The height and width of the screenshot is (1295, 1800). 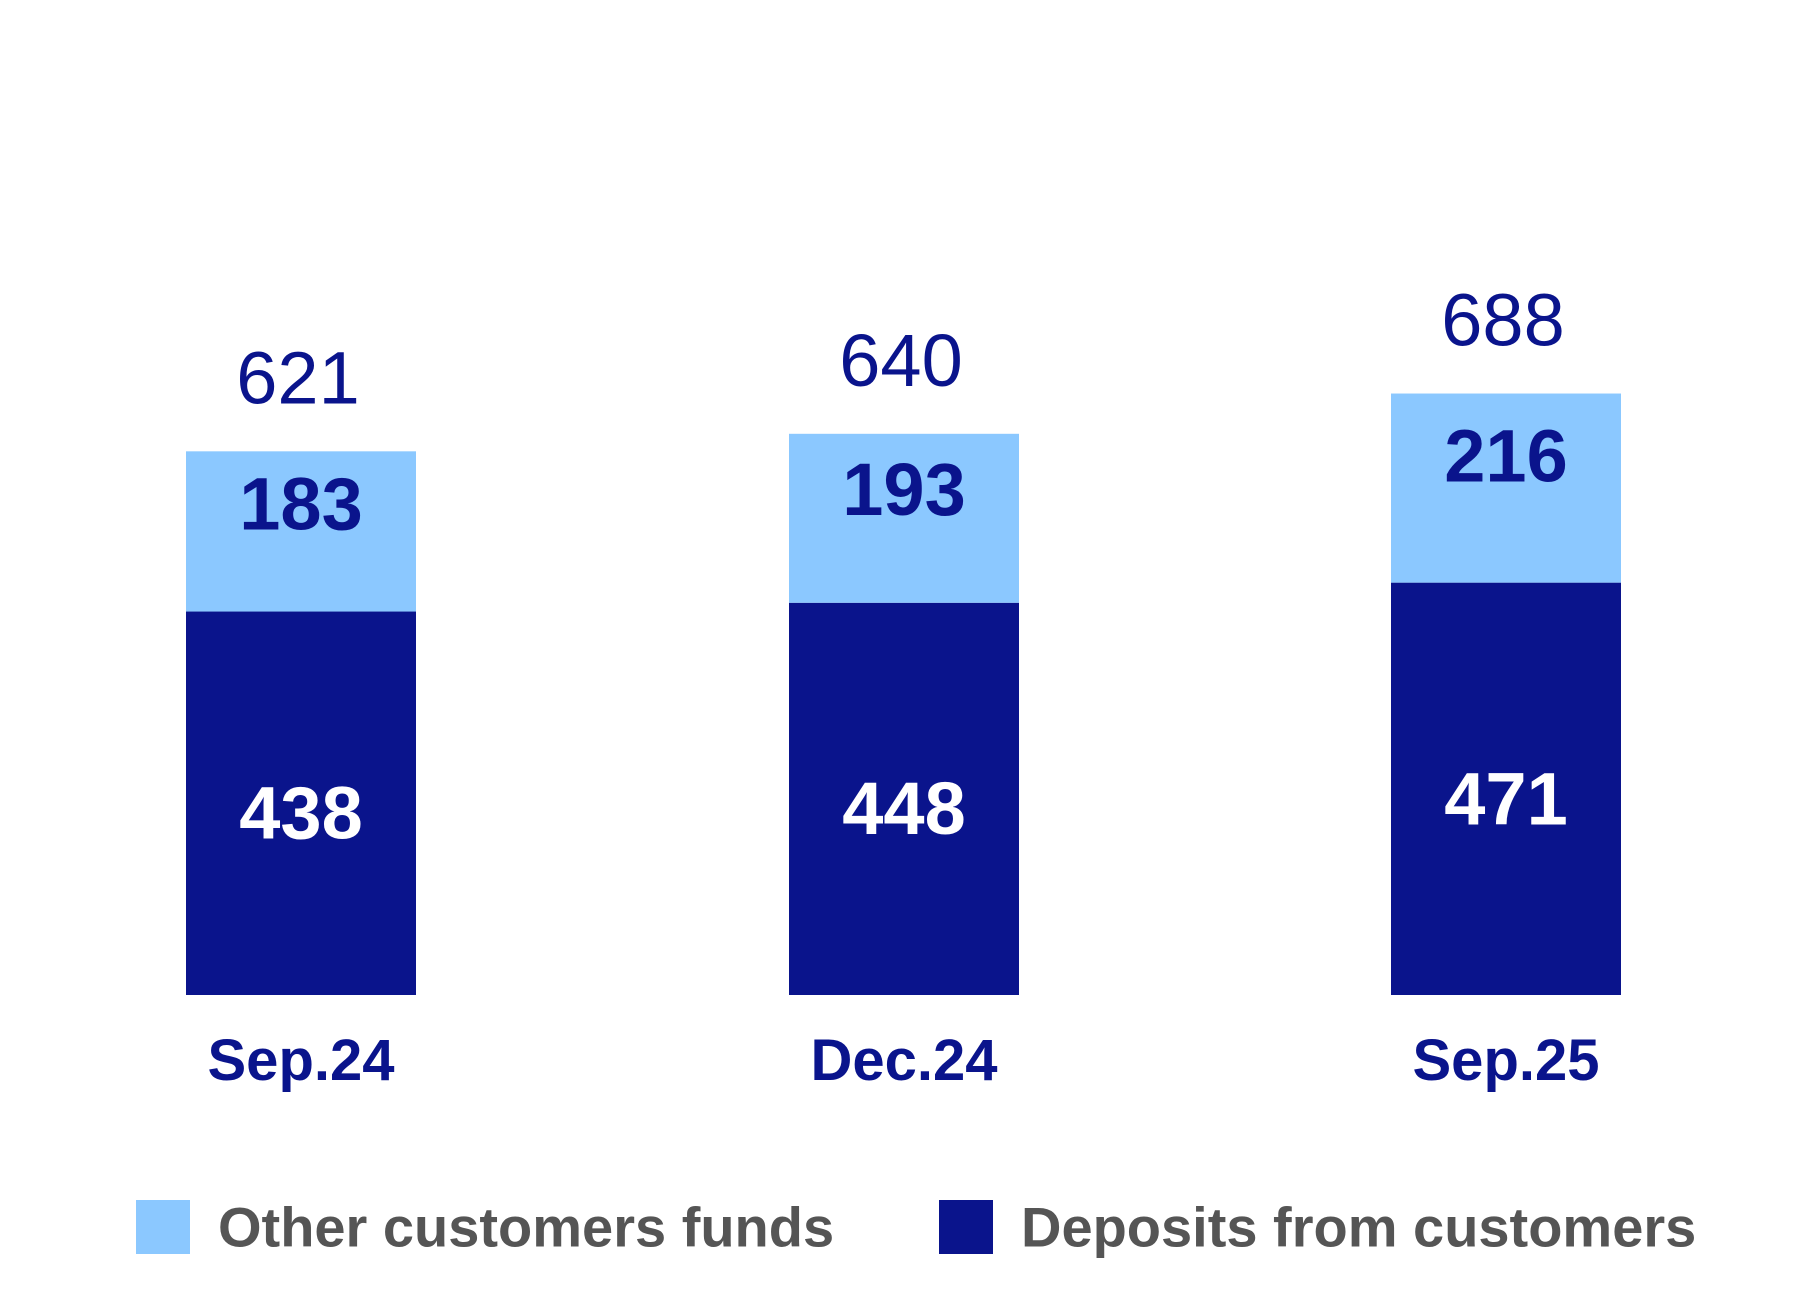 I want to click on value-label-other-customers-funds-2: 216, so click(x=1505, y=455).